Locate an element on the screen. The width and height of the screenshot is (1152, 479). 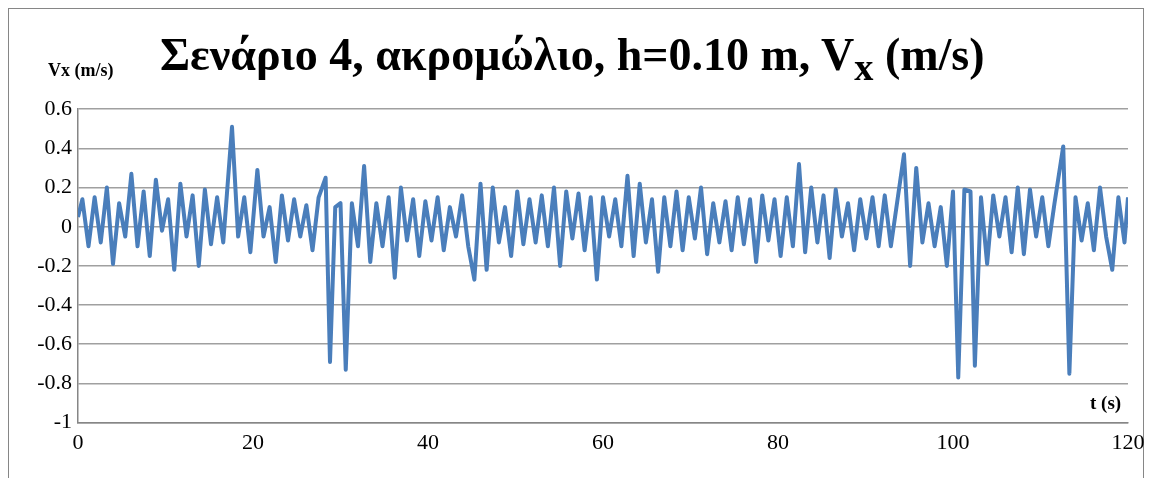
y-tick-label: -0.4 is located at coordinates (54, 303).